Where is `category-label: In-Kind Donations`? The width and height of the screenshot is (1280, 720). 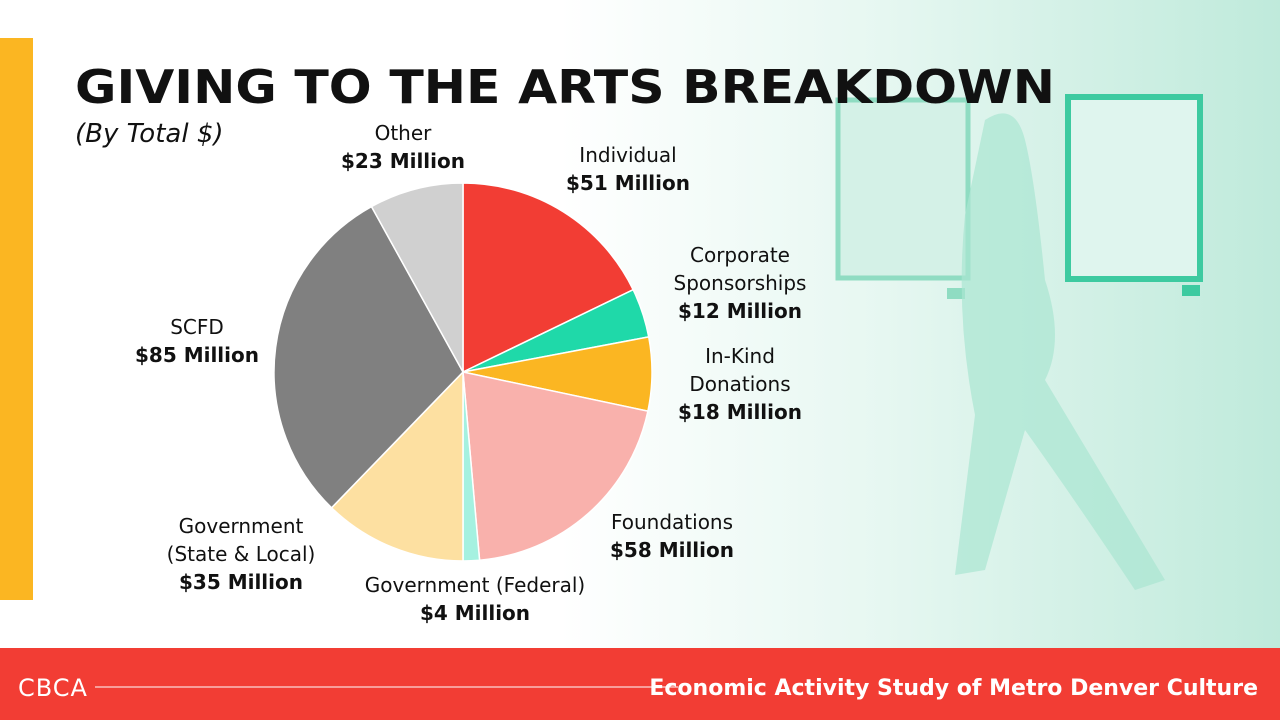 category-label: In-Kind Donations is located at coordinates (740, 370).